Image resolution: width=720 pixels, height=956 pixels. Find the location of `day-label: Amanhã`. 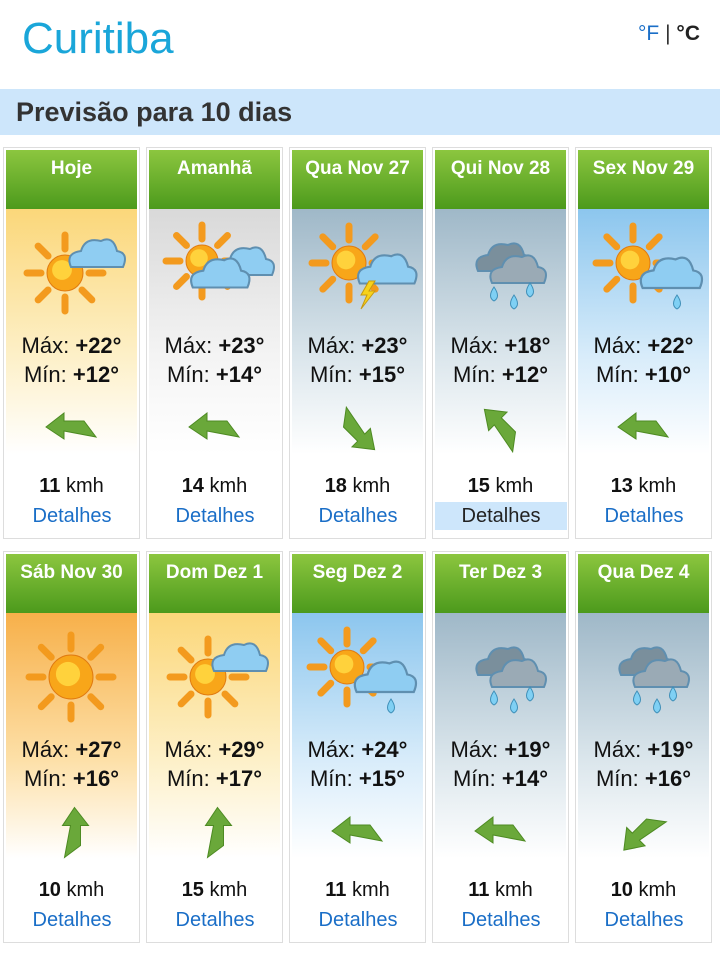

day-label: Amanhã is located at coordinates (214, 178).